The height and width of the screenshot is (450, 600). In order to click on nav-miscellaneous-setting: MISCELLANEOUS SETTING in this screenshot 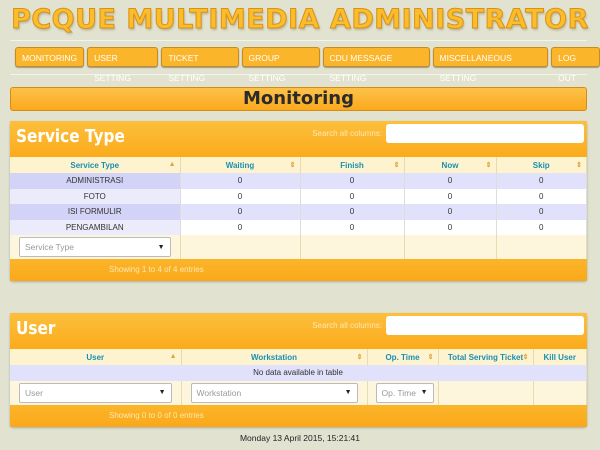, I will do `click(490, 65)`.